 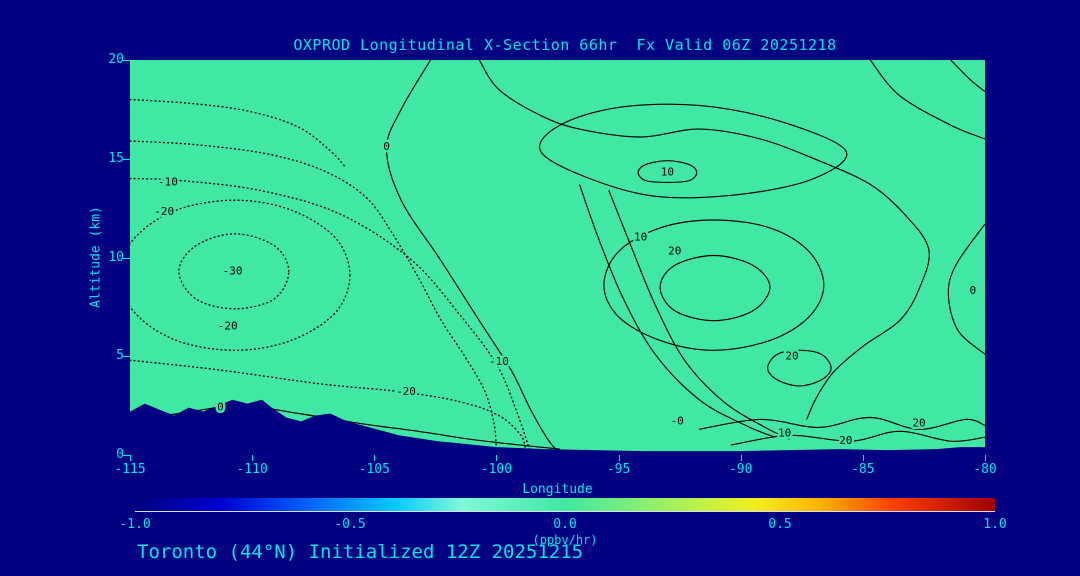 I want to click on y-tick-label: 5, so click(x=120, y=356).